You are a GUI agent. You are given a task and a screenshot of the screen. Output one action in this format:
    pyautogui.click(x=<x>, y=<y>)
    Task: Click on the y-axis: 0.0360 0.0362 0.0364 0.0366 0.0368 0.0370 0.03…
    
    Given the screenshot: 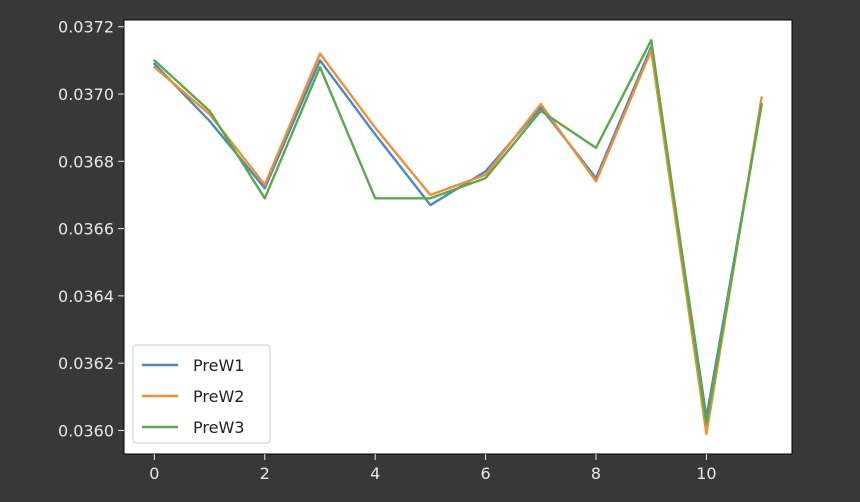 What is the action you would take?
    pyautogui.click(x=91, y=229)
    